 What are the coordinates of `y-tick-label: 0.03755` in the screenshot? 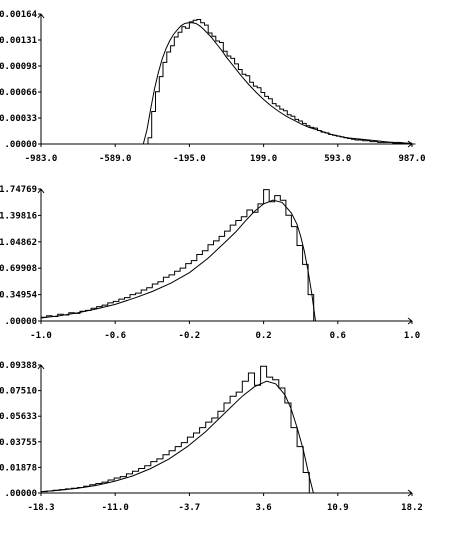 It's located at (18, 443).